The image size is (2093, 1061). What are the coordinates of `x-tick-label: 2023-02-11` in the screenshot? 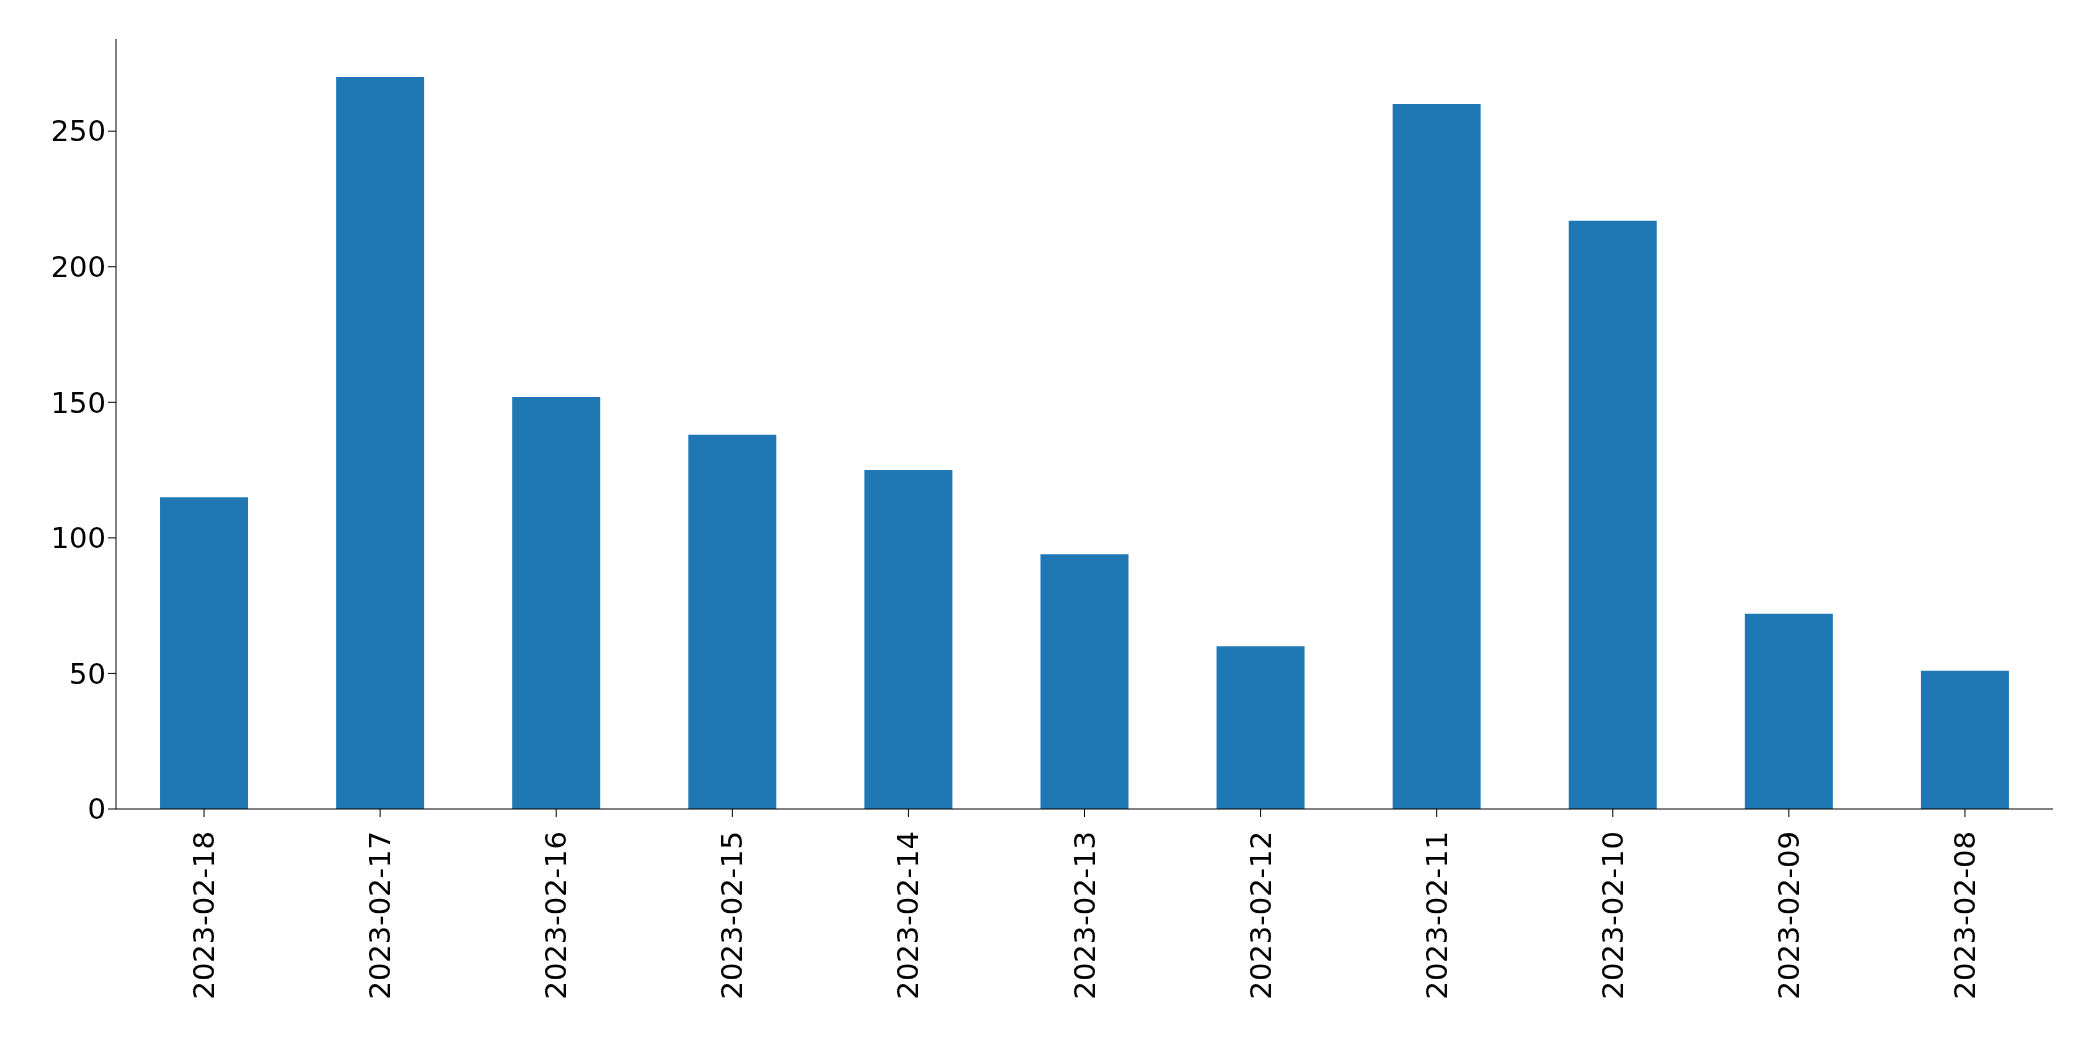 It's located at (1436, 915).